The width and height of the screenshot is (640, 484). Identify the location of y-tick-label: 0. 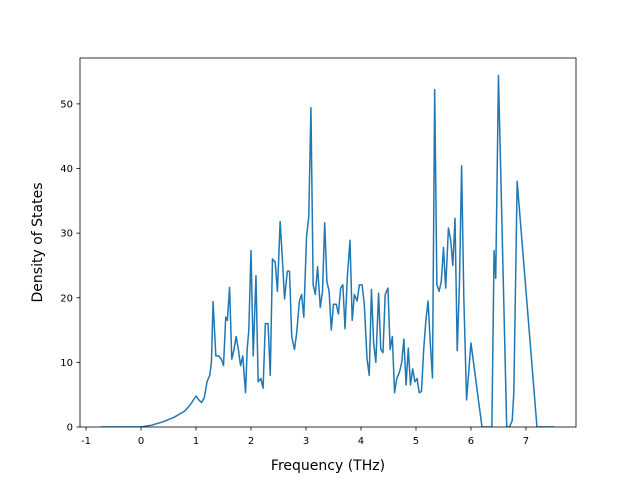
(70, 428).